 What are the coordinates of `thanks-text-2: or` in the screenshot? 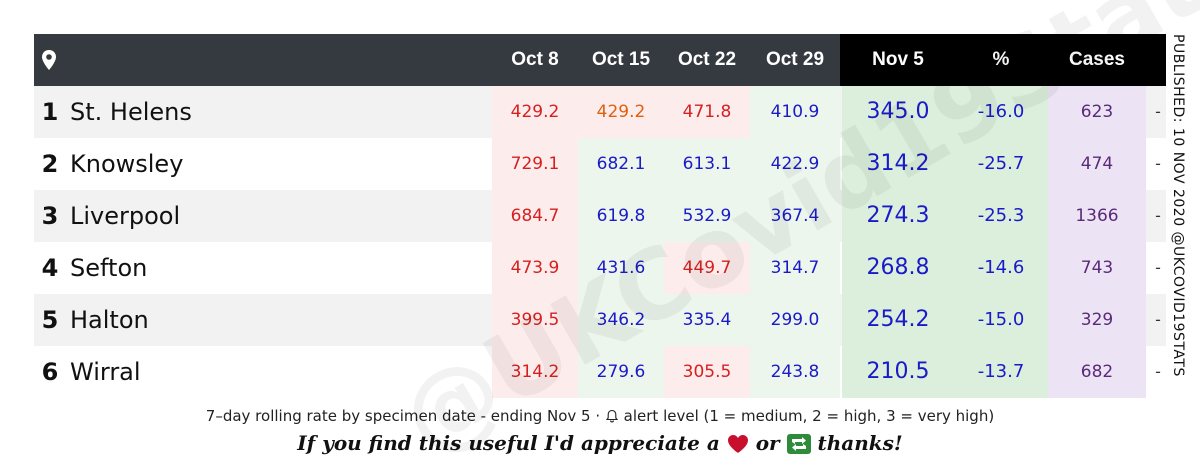 It's located at (767, 443).